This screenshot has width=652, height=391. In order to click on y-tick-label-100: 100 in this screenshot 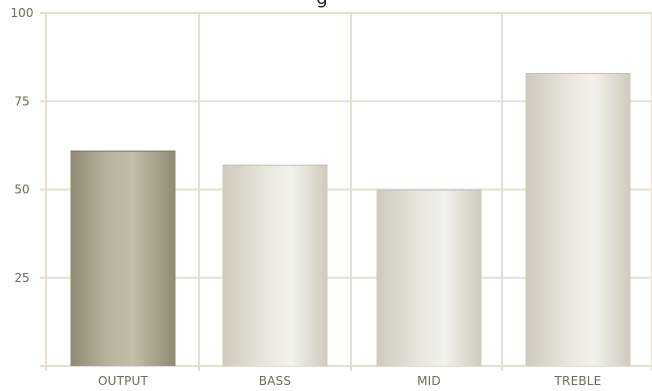, I will do `click(22, 13)`.